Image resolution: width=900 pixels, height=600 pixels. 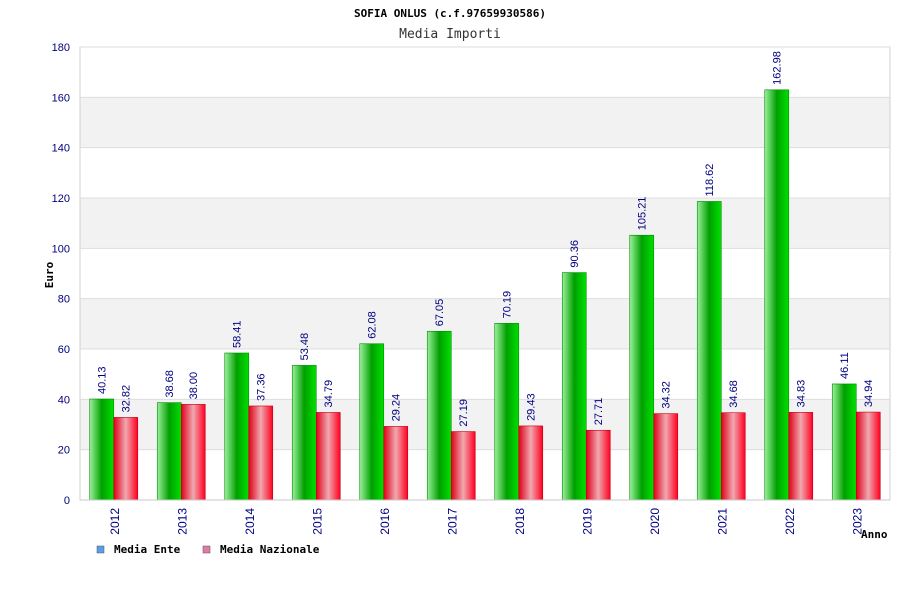 I want to click on x-tick-label: 2015, so click(x=317, y=521).